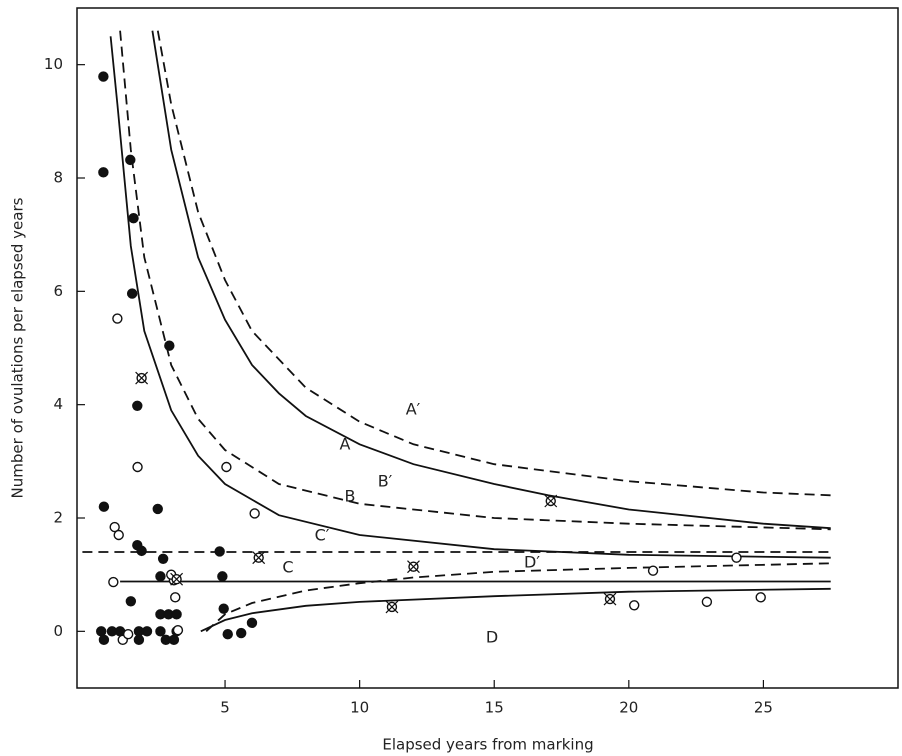  What do you see at coordinates (322, 535) in the screenshot?
I see `curve-label: C′` at bounding box center [322, 535].